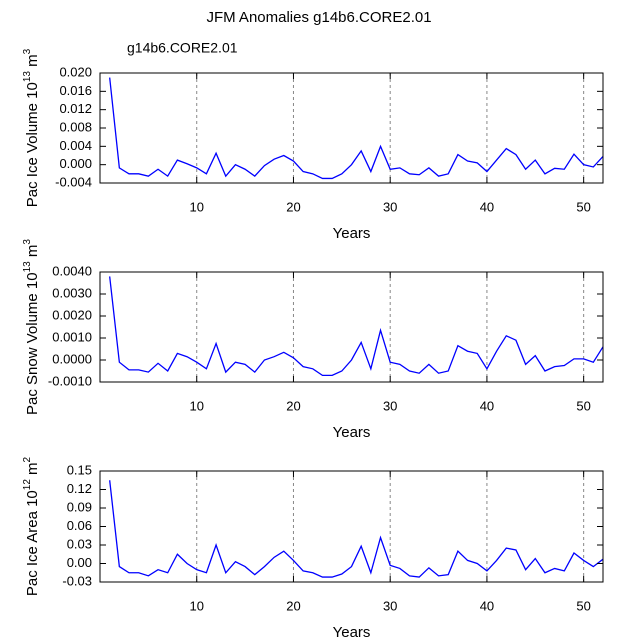  What do you see at coordinates (72, 336) in the screenshot?
I see `y-tick-label: 0.0010` at bounding box center [72, 336].